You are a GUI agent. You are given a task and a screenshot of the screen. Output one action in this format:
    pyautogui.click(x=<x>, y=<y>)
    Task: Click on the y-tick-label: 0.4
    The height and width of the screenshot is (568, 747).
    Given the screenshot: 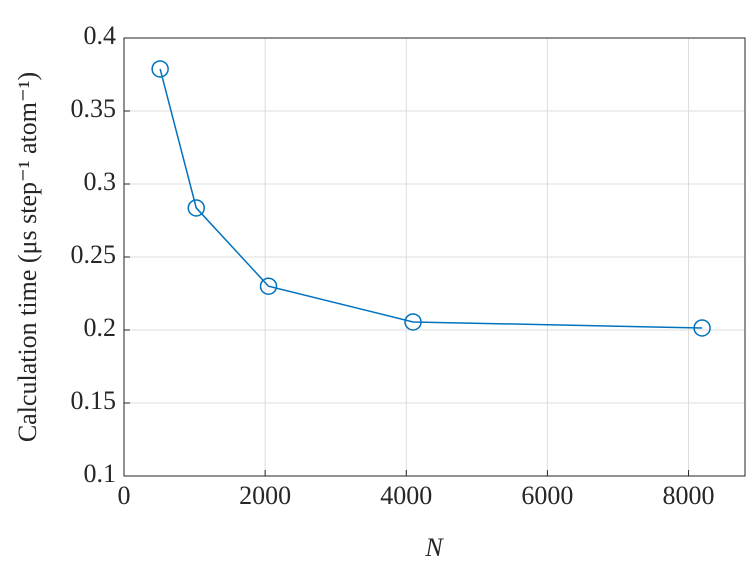 What is the action you would take?
    pyautogui.click(x=100, y=35)
    